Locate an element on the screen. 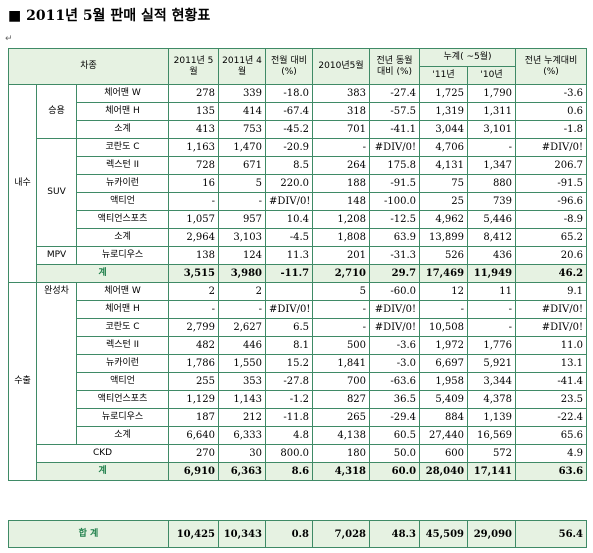  table-row: 뉴로디우스 187 212 -11.8 265 -29.4 884 1,139 -22.4 is located at coordinates (298, 417).